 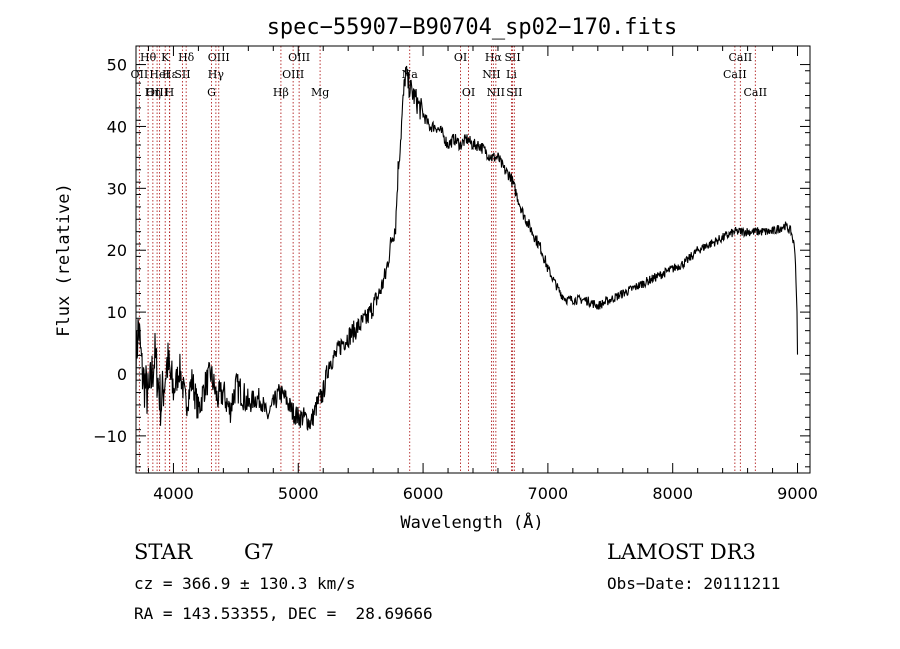 I want to click on x-tick-label: 4000, so click(x=173, y=493).